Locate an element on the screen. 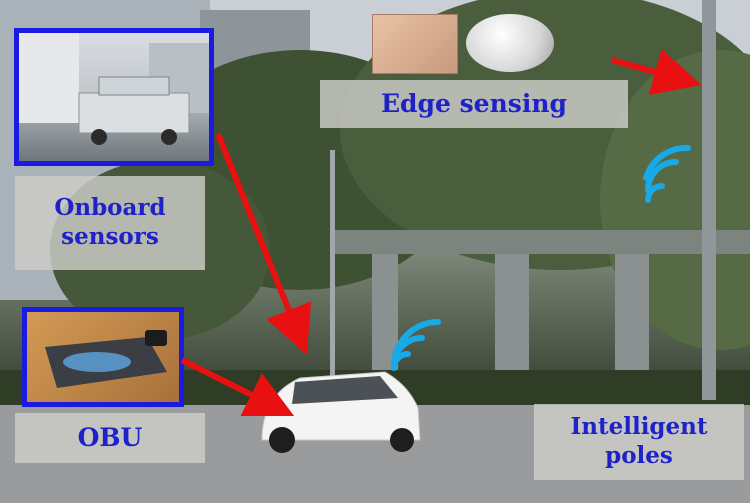 The height and width of the screenshot is (503, 750). edge-sensing-text: Edge sensing is located at coordinates (473, 104).